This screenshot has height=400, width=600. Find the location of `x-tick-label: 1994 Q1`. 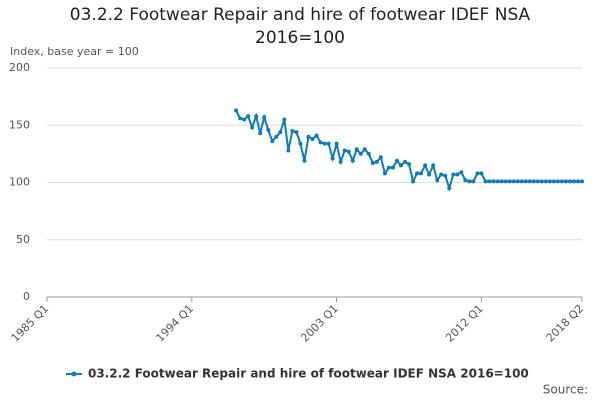

x-tick-label: 1994 Q1 is located at coordinates (175, 323).